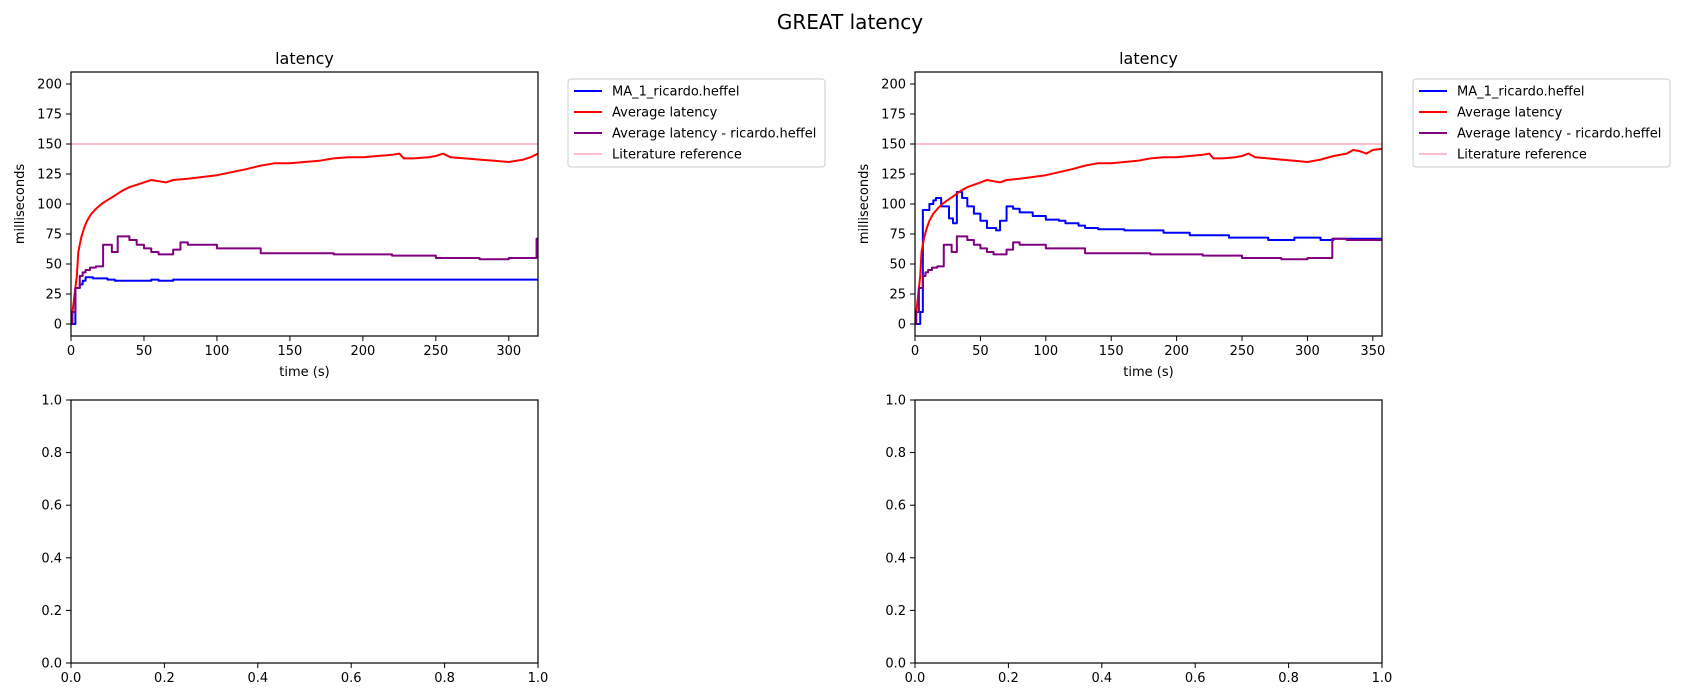  Describe the element at coordinates (850, 22) in the screenshot. I see `figure-title: GREAT latency` at that location.